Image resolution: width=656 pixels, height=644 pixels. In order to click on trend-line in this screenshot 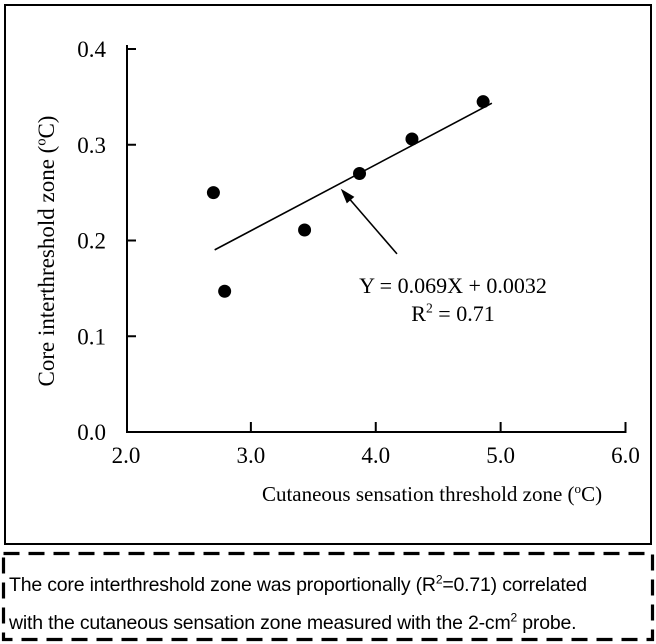, I will do `click(353, 176)`.